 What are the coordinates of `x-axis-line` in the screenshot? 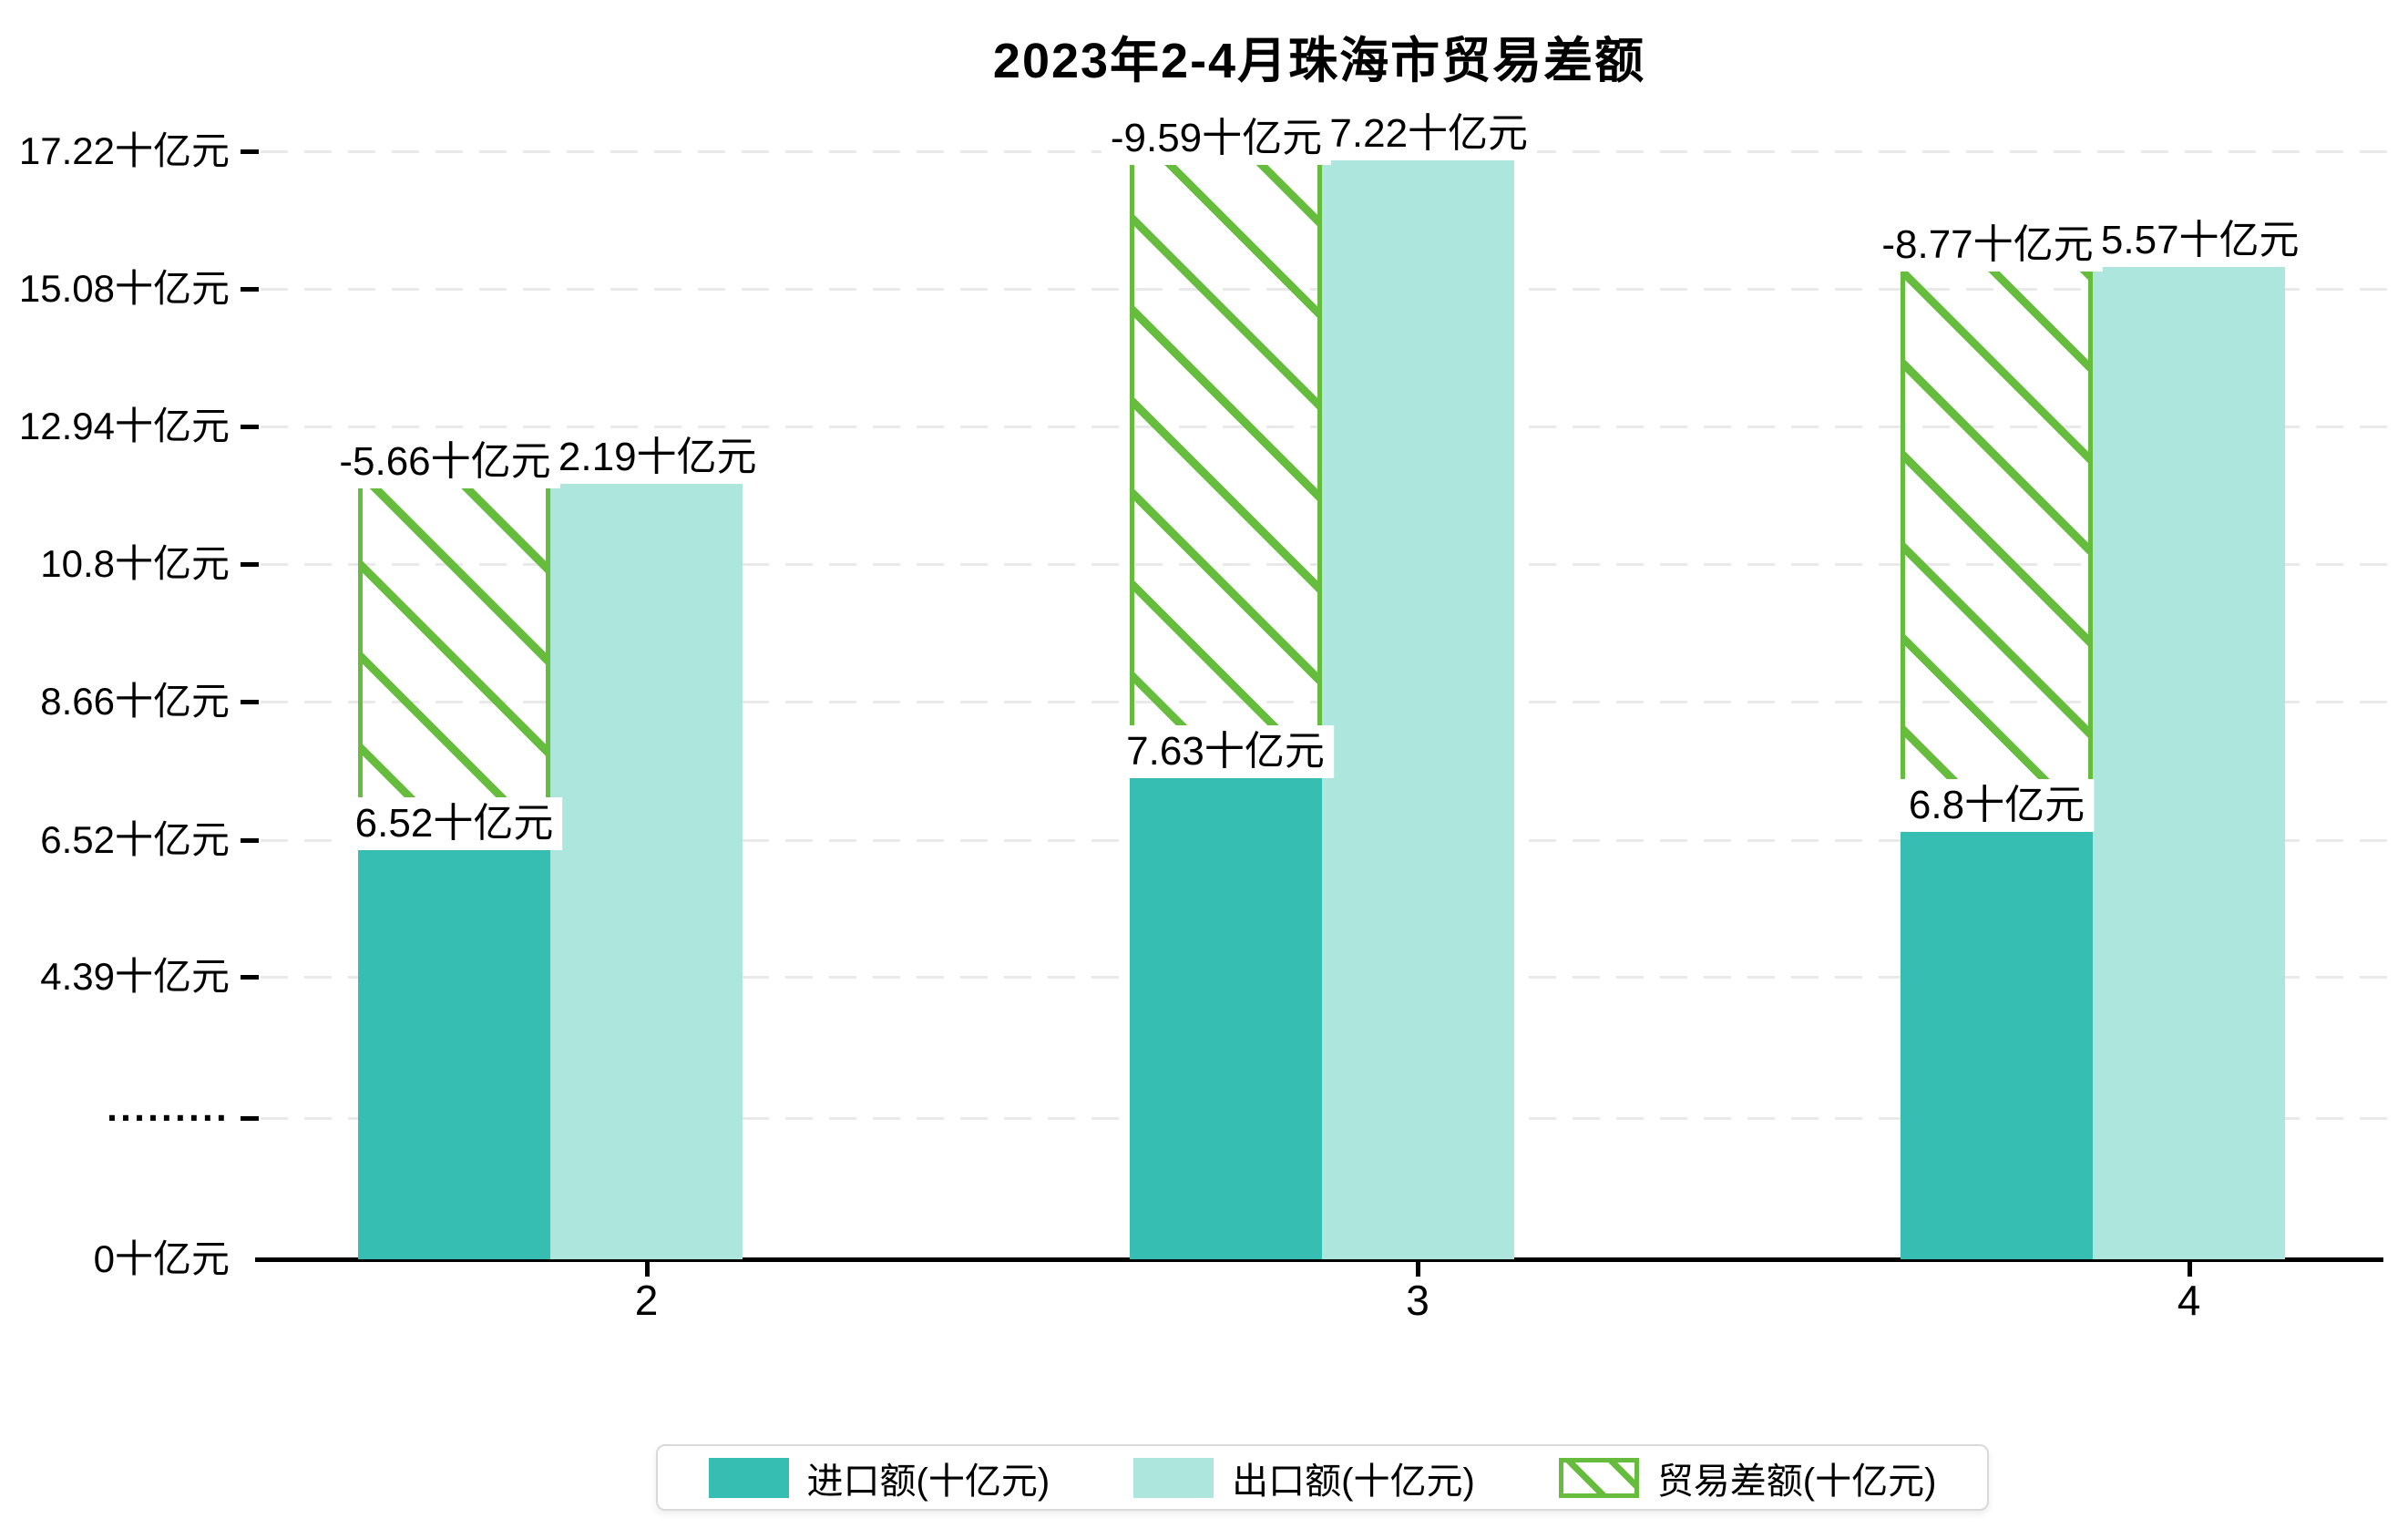 It's located at (1319, 1259).